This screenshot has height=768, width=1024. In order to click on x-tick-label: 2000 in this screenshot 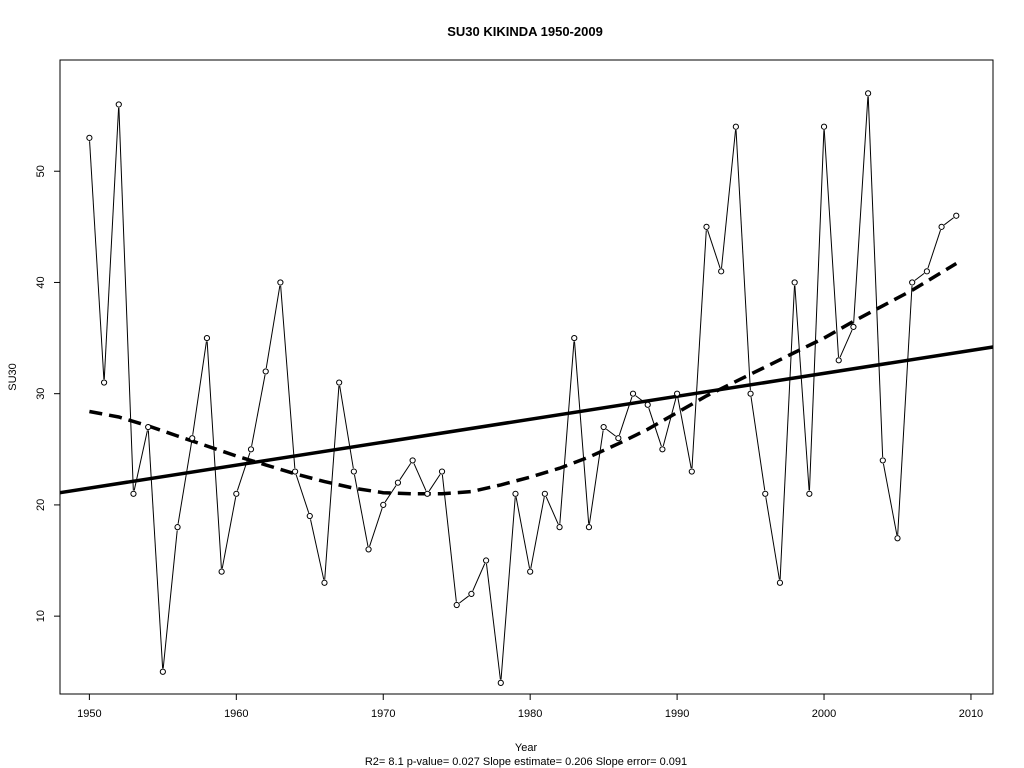, I will do `click(824, 714)`.